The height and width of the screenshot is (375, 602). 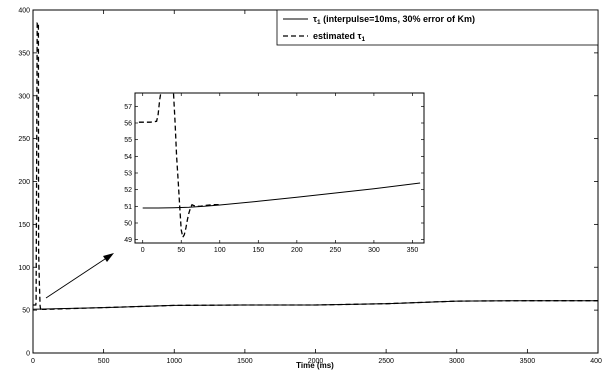 I want to click on x-tick-label: 500, so click(x=104, y=361).